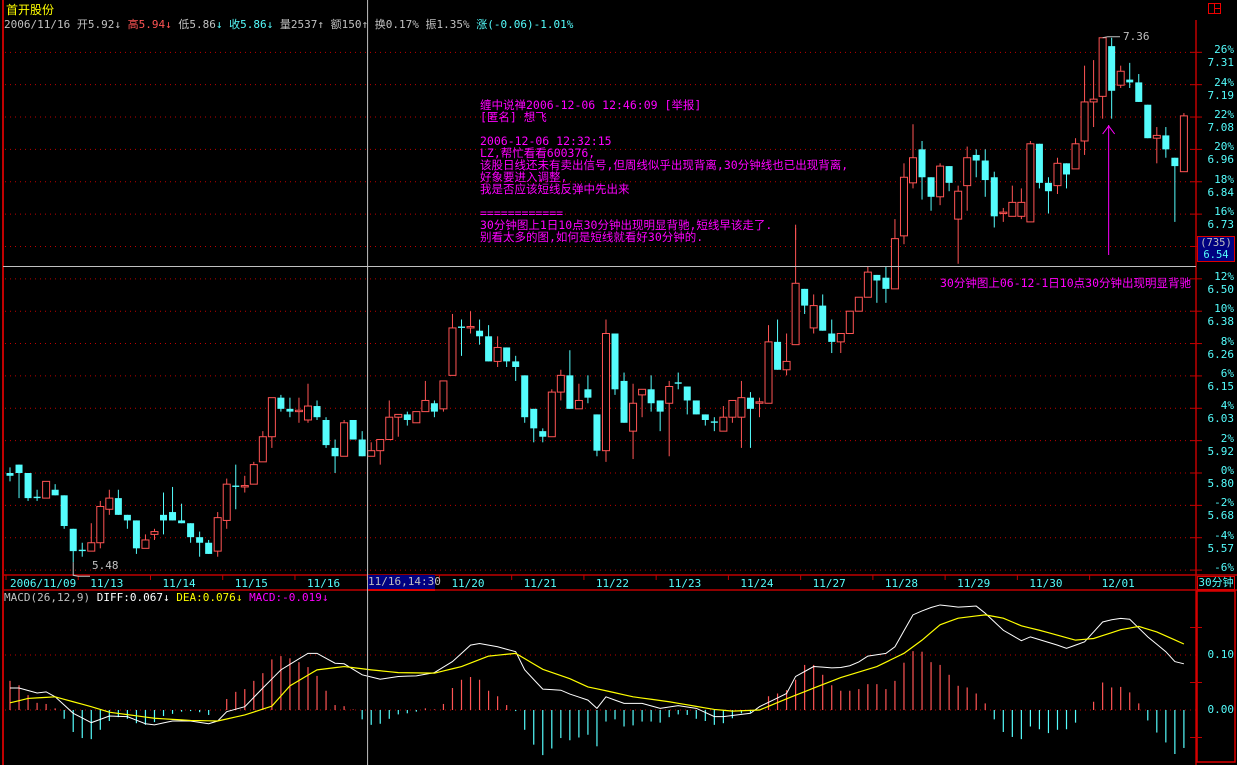 This screenshot has height=765, width=1237. I want to click on stat-high: 高5.94, so click(146, 24).